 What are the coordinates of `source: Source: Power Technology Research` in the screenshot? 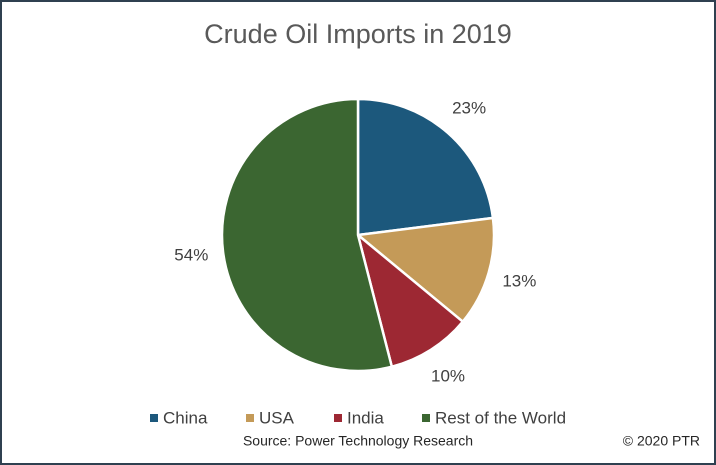 It's located at (358, 441).